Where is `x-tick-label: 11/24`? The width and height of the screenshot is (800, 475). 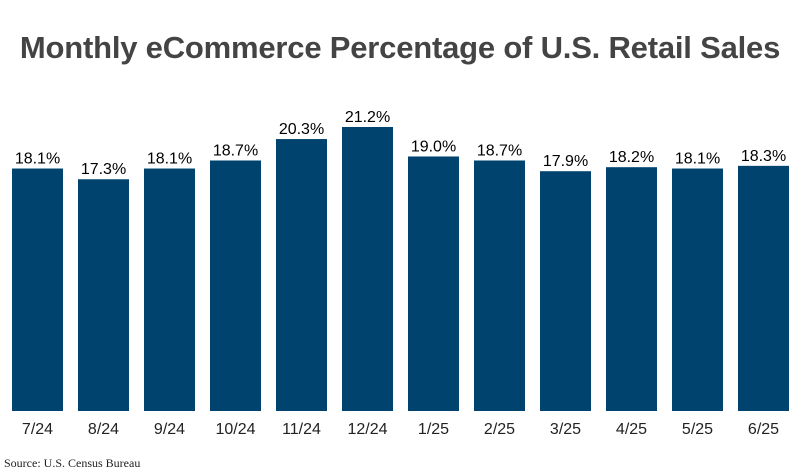 x-tick-label: 11/24 is located at coordinates (301, 429).